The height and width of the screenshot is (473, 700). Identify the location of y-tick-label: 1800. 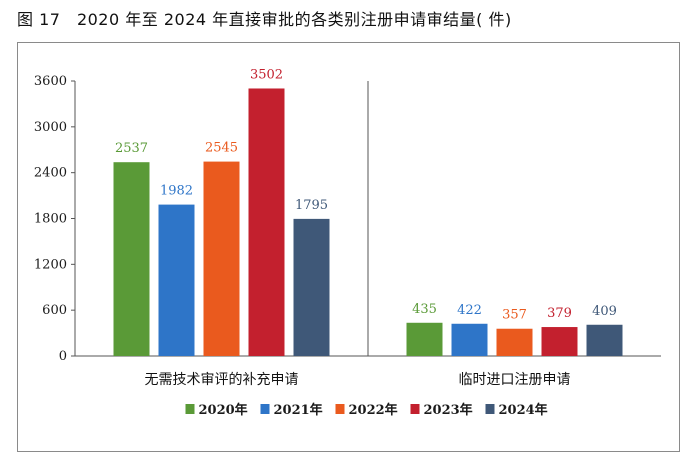
(50, 219).